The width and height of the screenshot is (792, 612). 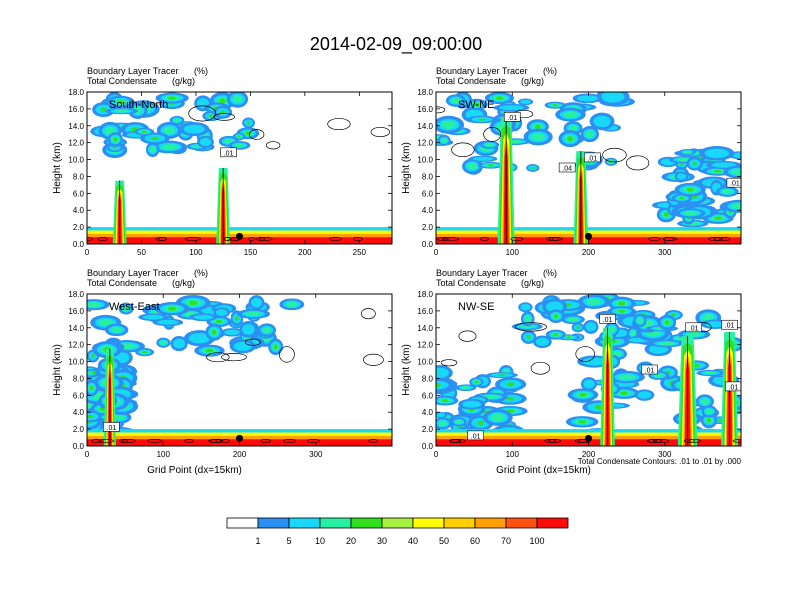 What do you see at coordinates (588, 370) in the screenshot?
I see `plot-area: .01 .01 .01 .01 .01 .01` at bounding box center [588, 370].